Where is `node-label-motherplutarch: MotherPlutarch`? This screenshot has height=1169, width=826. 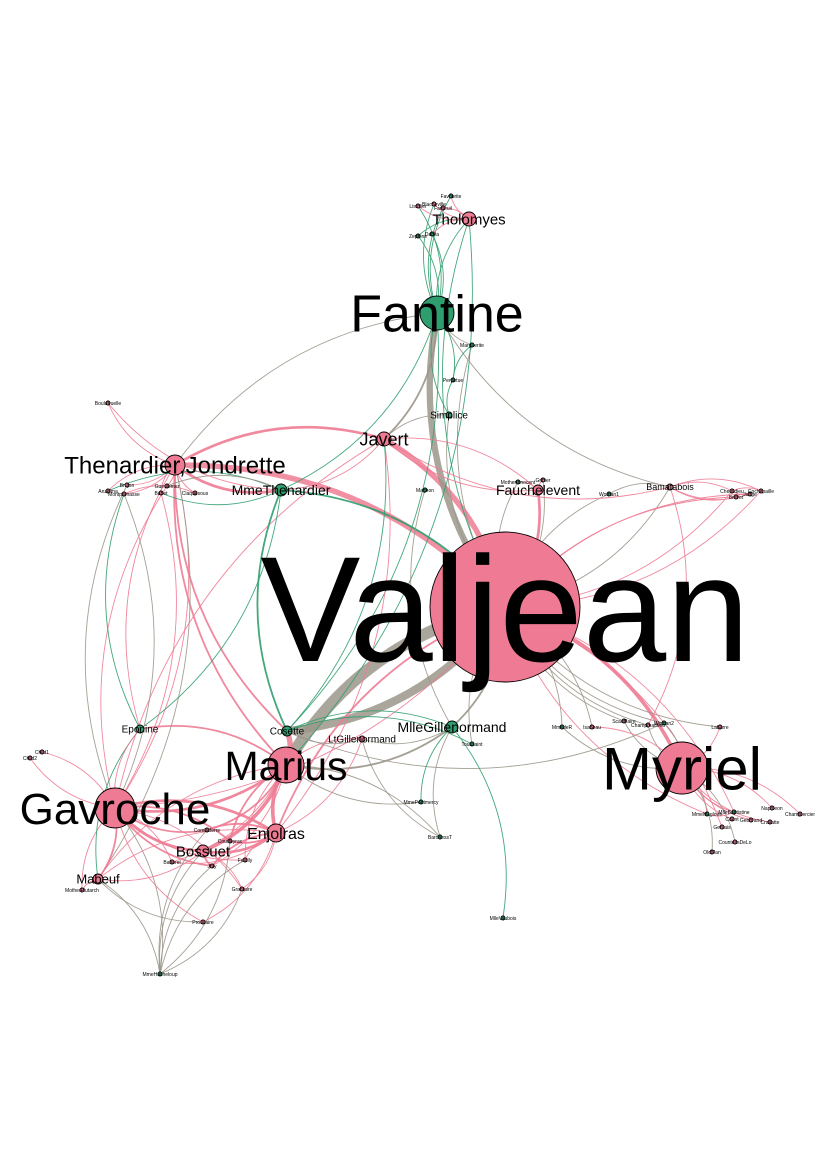
node-label-motherplutarch: MotherPlutarch is located at coordinates (82, 891).